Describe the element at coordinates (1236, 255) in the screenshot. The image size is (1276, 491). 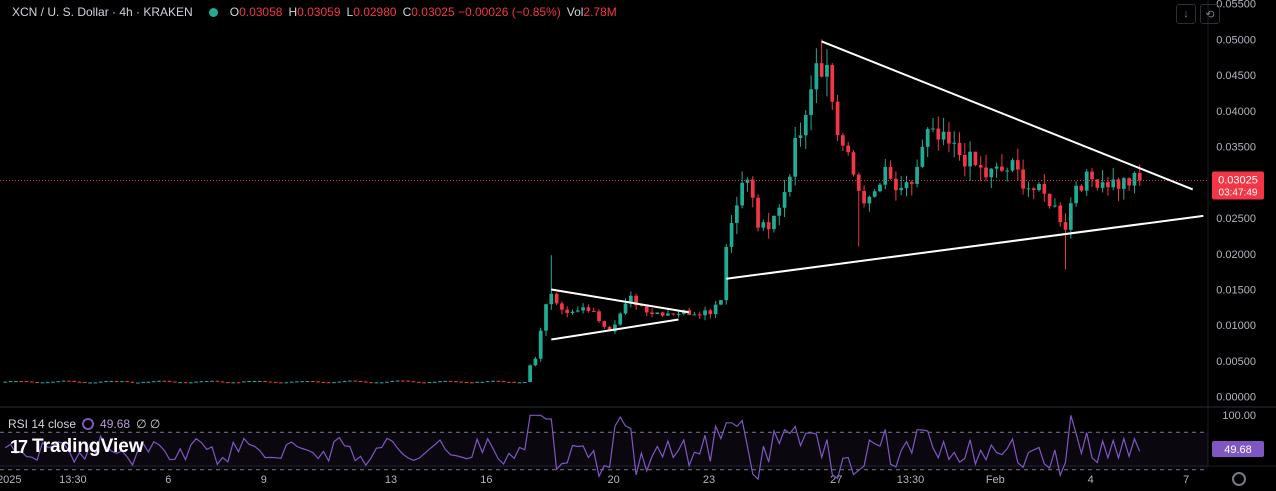
I see `y-tick-label: 0.02000` at that location.